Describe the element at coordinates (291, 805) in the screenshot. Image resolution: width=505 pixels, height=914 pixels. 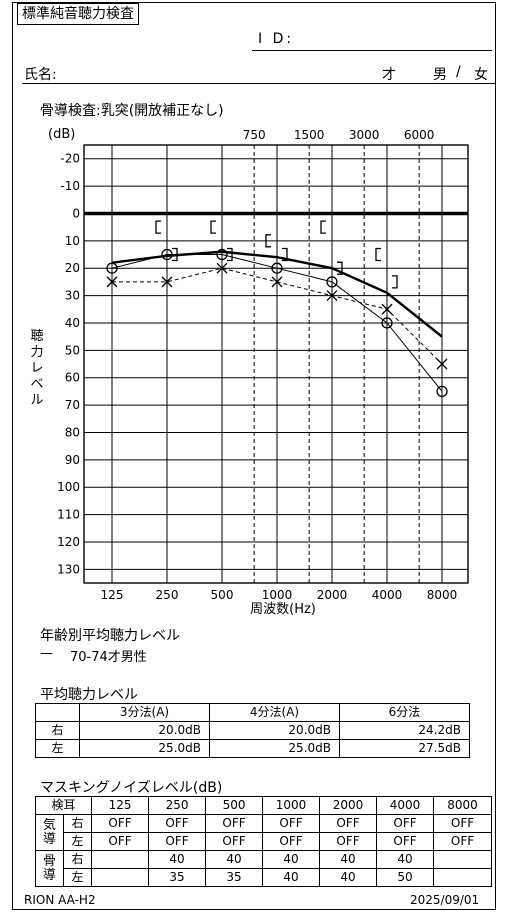
I see `frequency-header: 1000` at that location.